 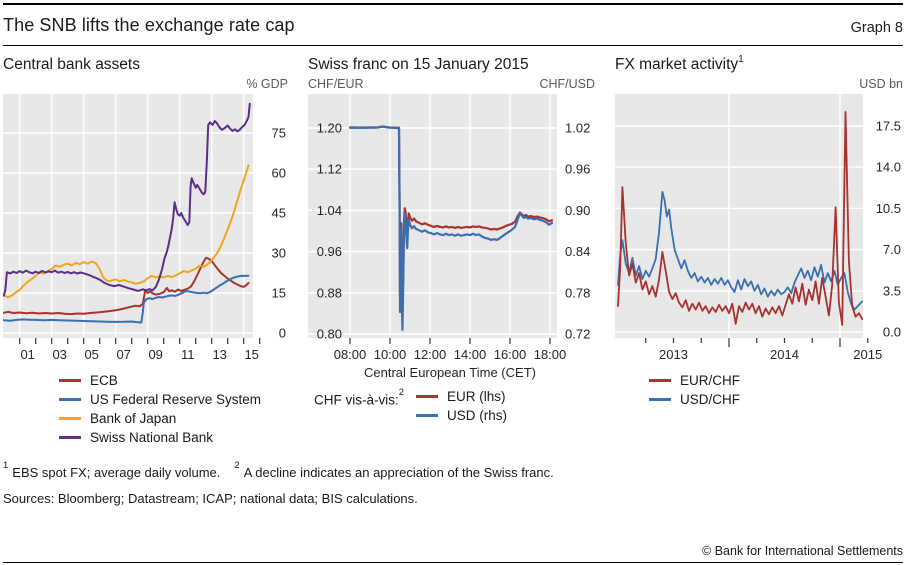 What do you see at coordinates (356, 400) in the screenshot?
I see `legend-prefix-text: CHF vis-à-vis:` at bounding box center [356, 400].